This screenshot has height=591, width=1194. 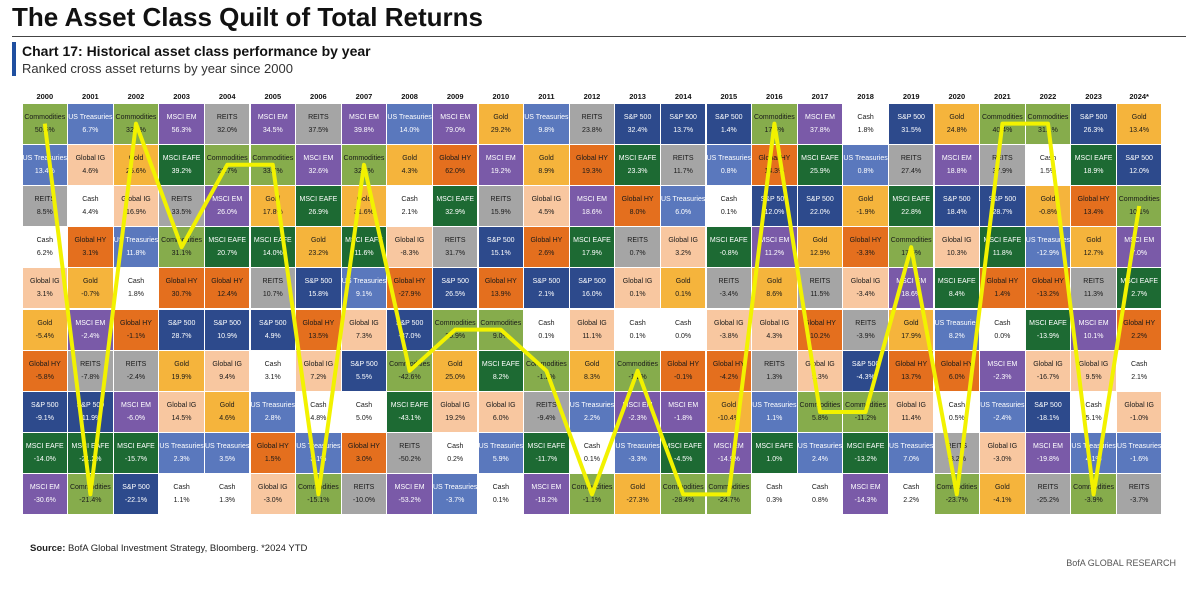 What do you see at coordinates (90, 494) in the screenshot?
I see `quilt-cell: Commodities -21.4%` at bounding box center [90, 494].